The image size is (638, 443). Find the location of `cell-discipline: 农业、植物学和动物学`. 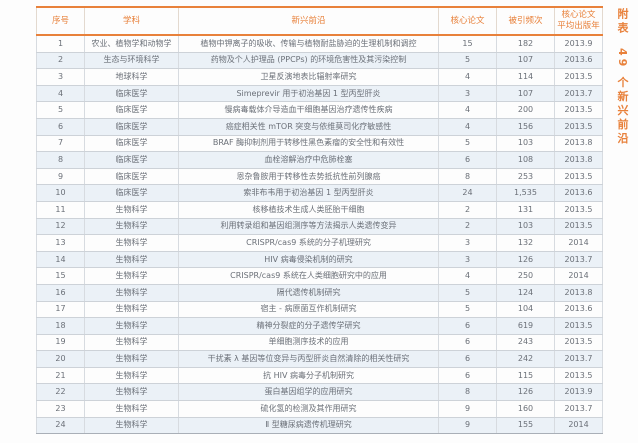

cell-discipline: 农业、植物学和动物学 is located at coordinates (131, 44).